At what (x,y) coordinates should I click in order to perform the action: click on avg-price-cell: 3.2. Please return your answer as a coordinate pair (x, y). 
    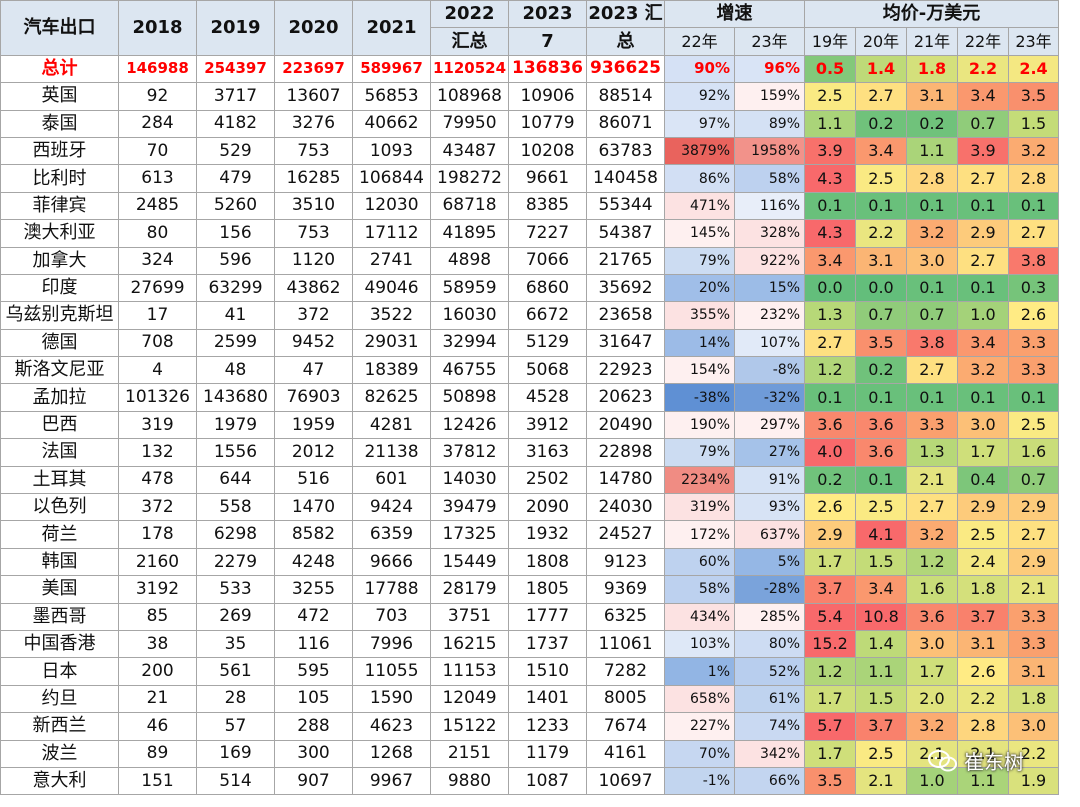
    Looking at the image, I should click on (983, 370).